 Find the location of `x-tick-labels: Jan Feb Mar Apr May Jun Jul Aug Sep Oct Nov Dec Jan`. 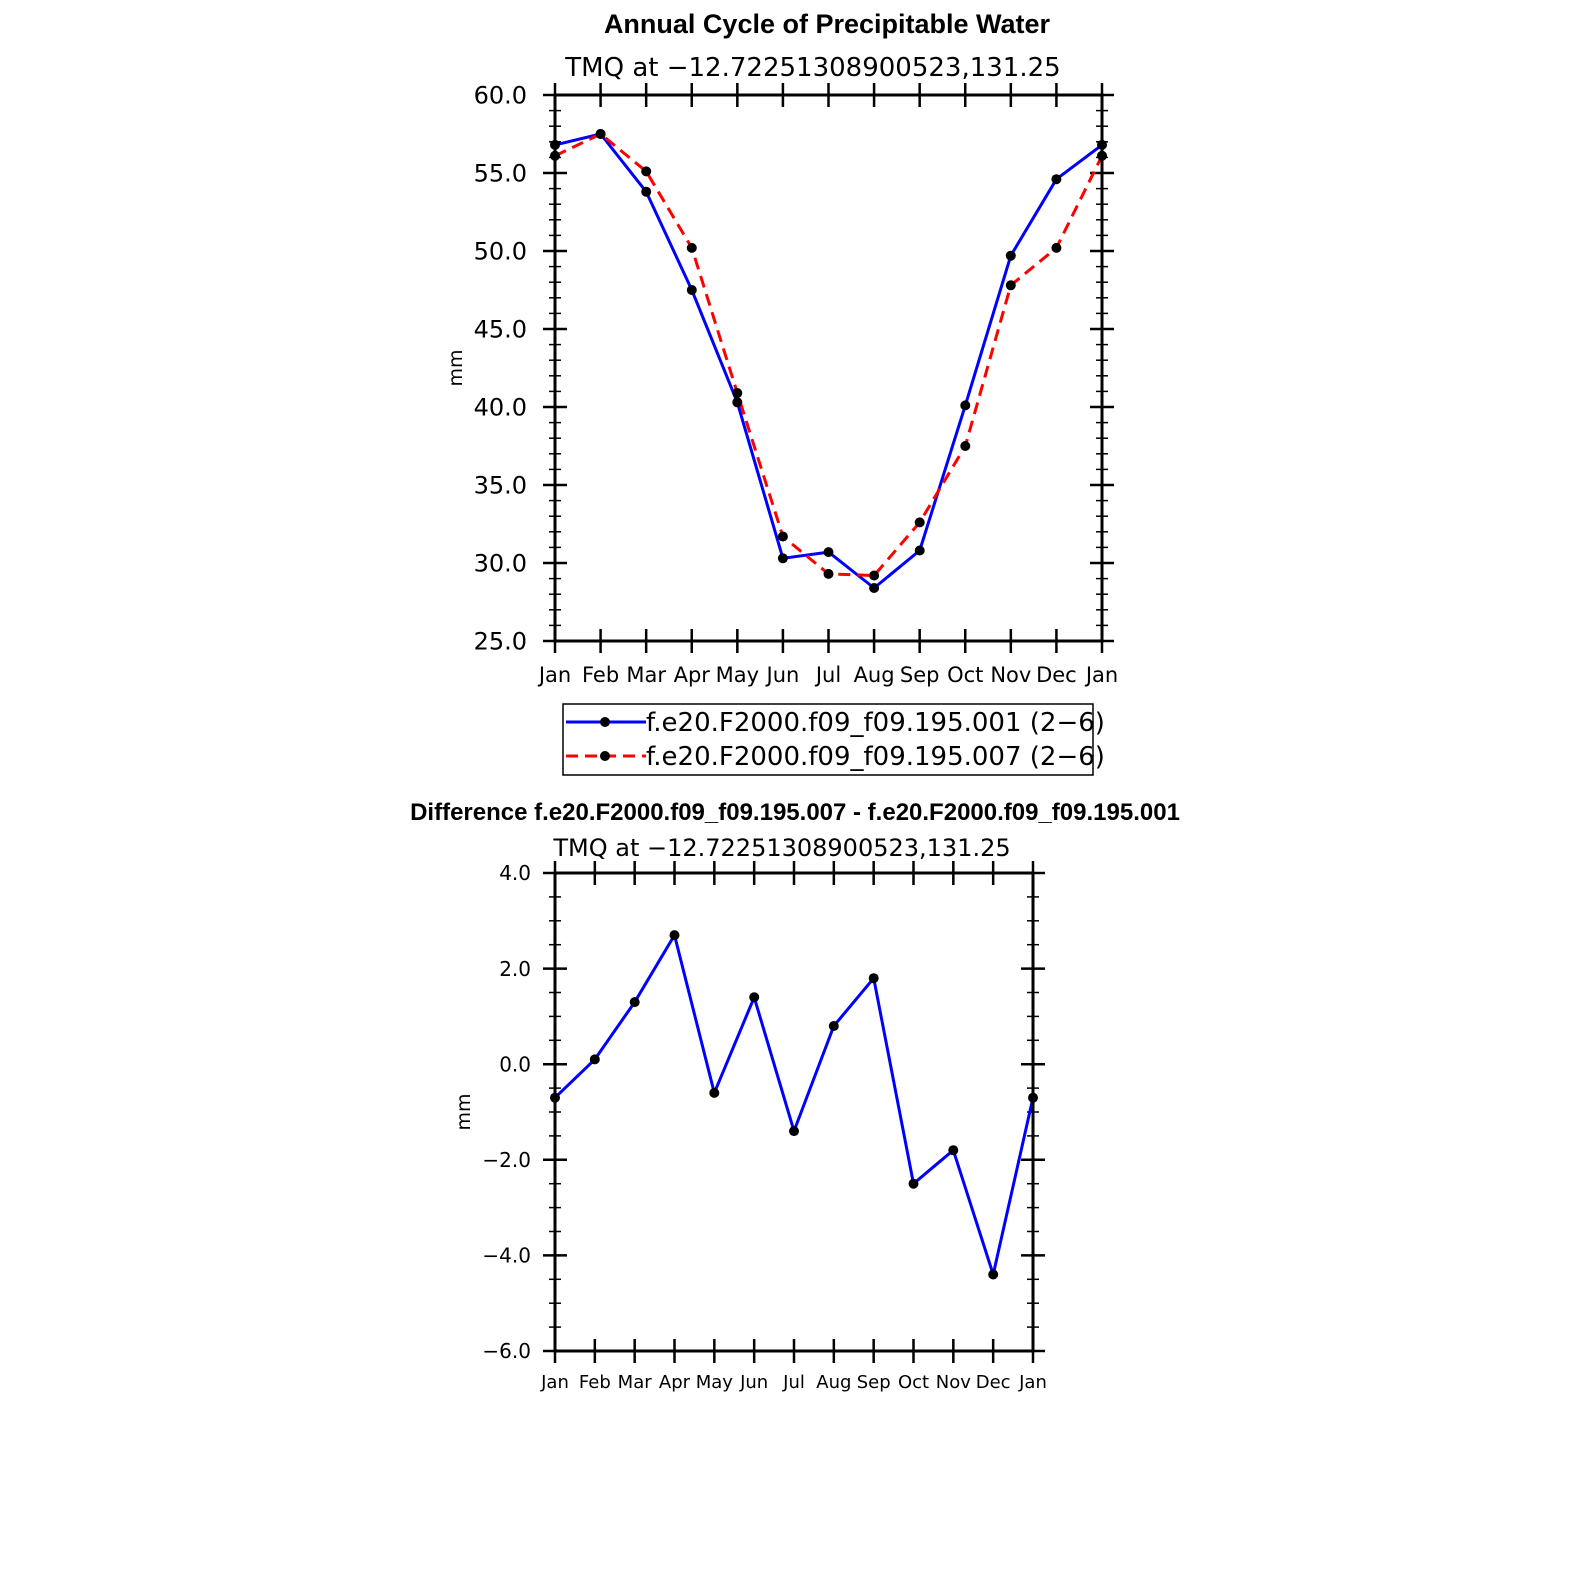

x-tick-labels: Jan Feb Mar Apr May Jun Jul Aug Sep Oct Nov Dec Jan is located at coordinates (793, 1382).